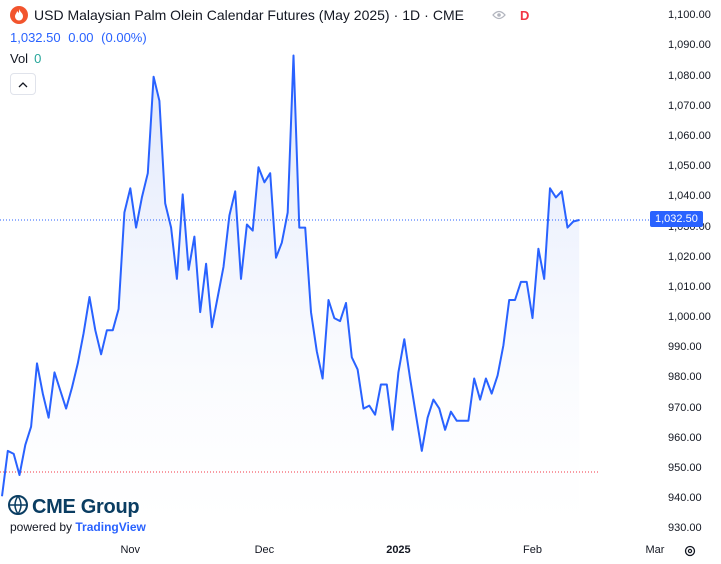 The width and height of the screenshot is (721, 564). I want to click on volume-line: Vol 0, so click(25, 58).